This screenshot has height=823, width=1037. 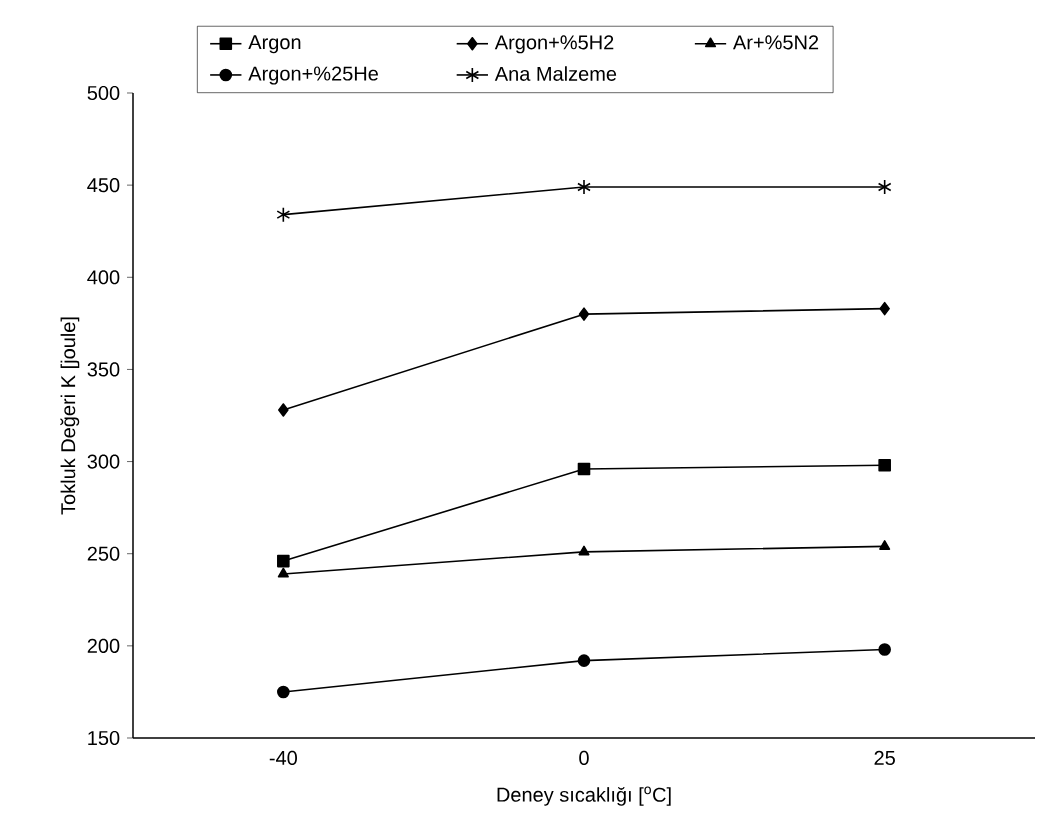 What do you see at coordinates (274, 44) in the screenshot?
I see `legend-label: Argon` at bounding box center [274, 44].